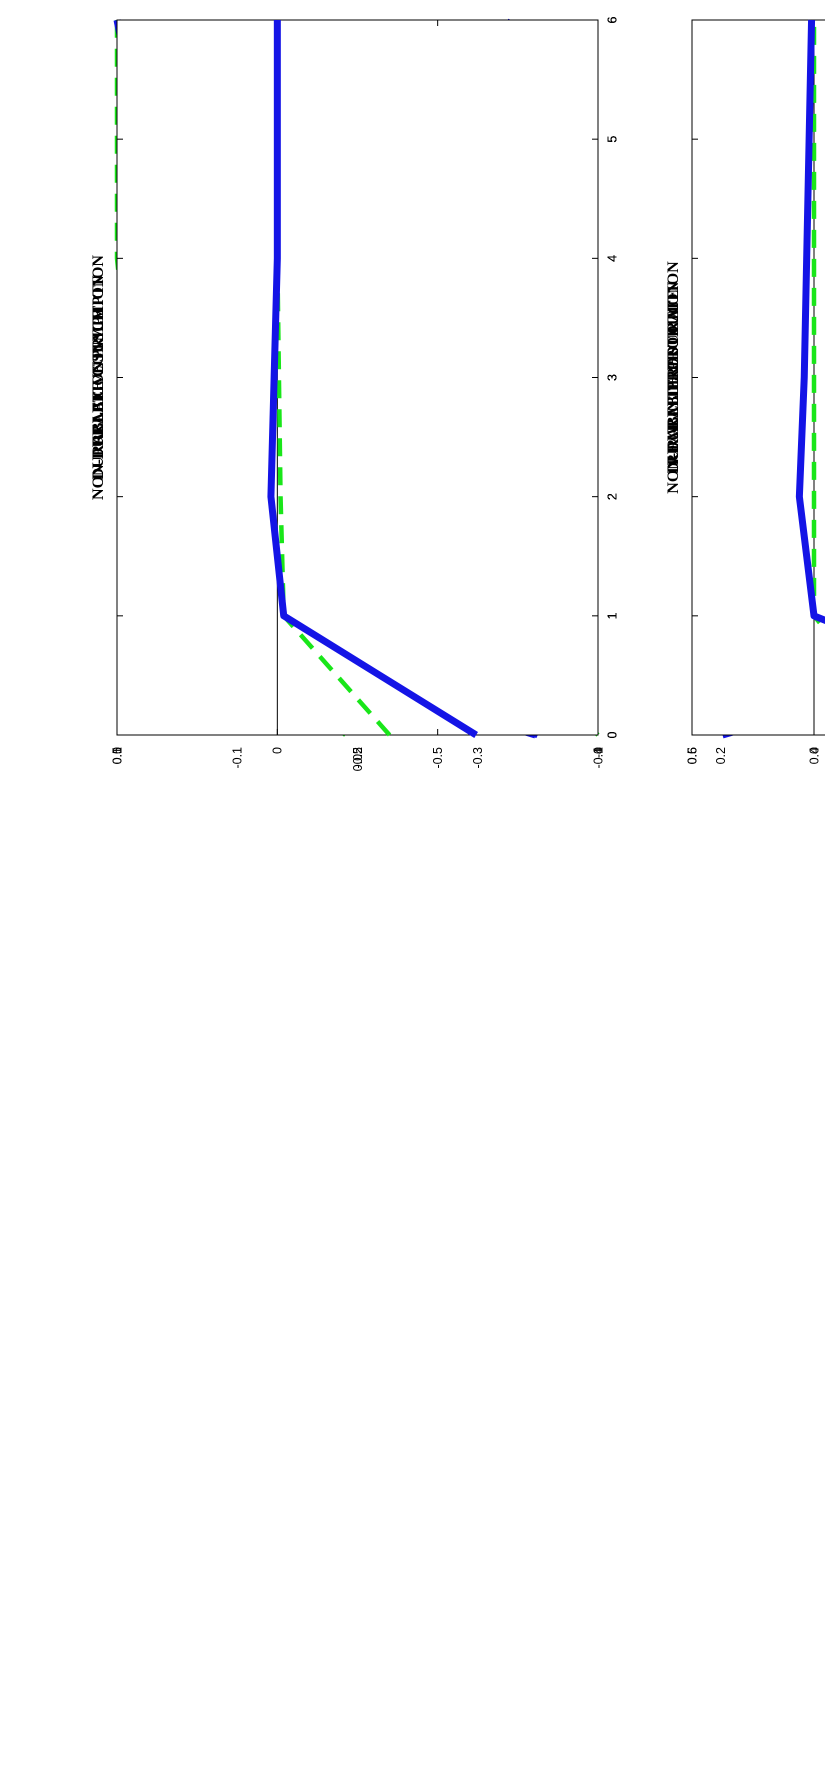  I want to click on y-tick-label: -0.5, so click(438, 758).